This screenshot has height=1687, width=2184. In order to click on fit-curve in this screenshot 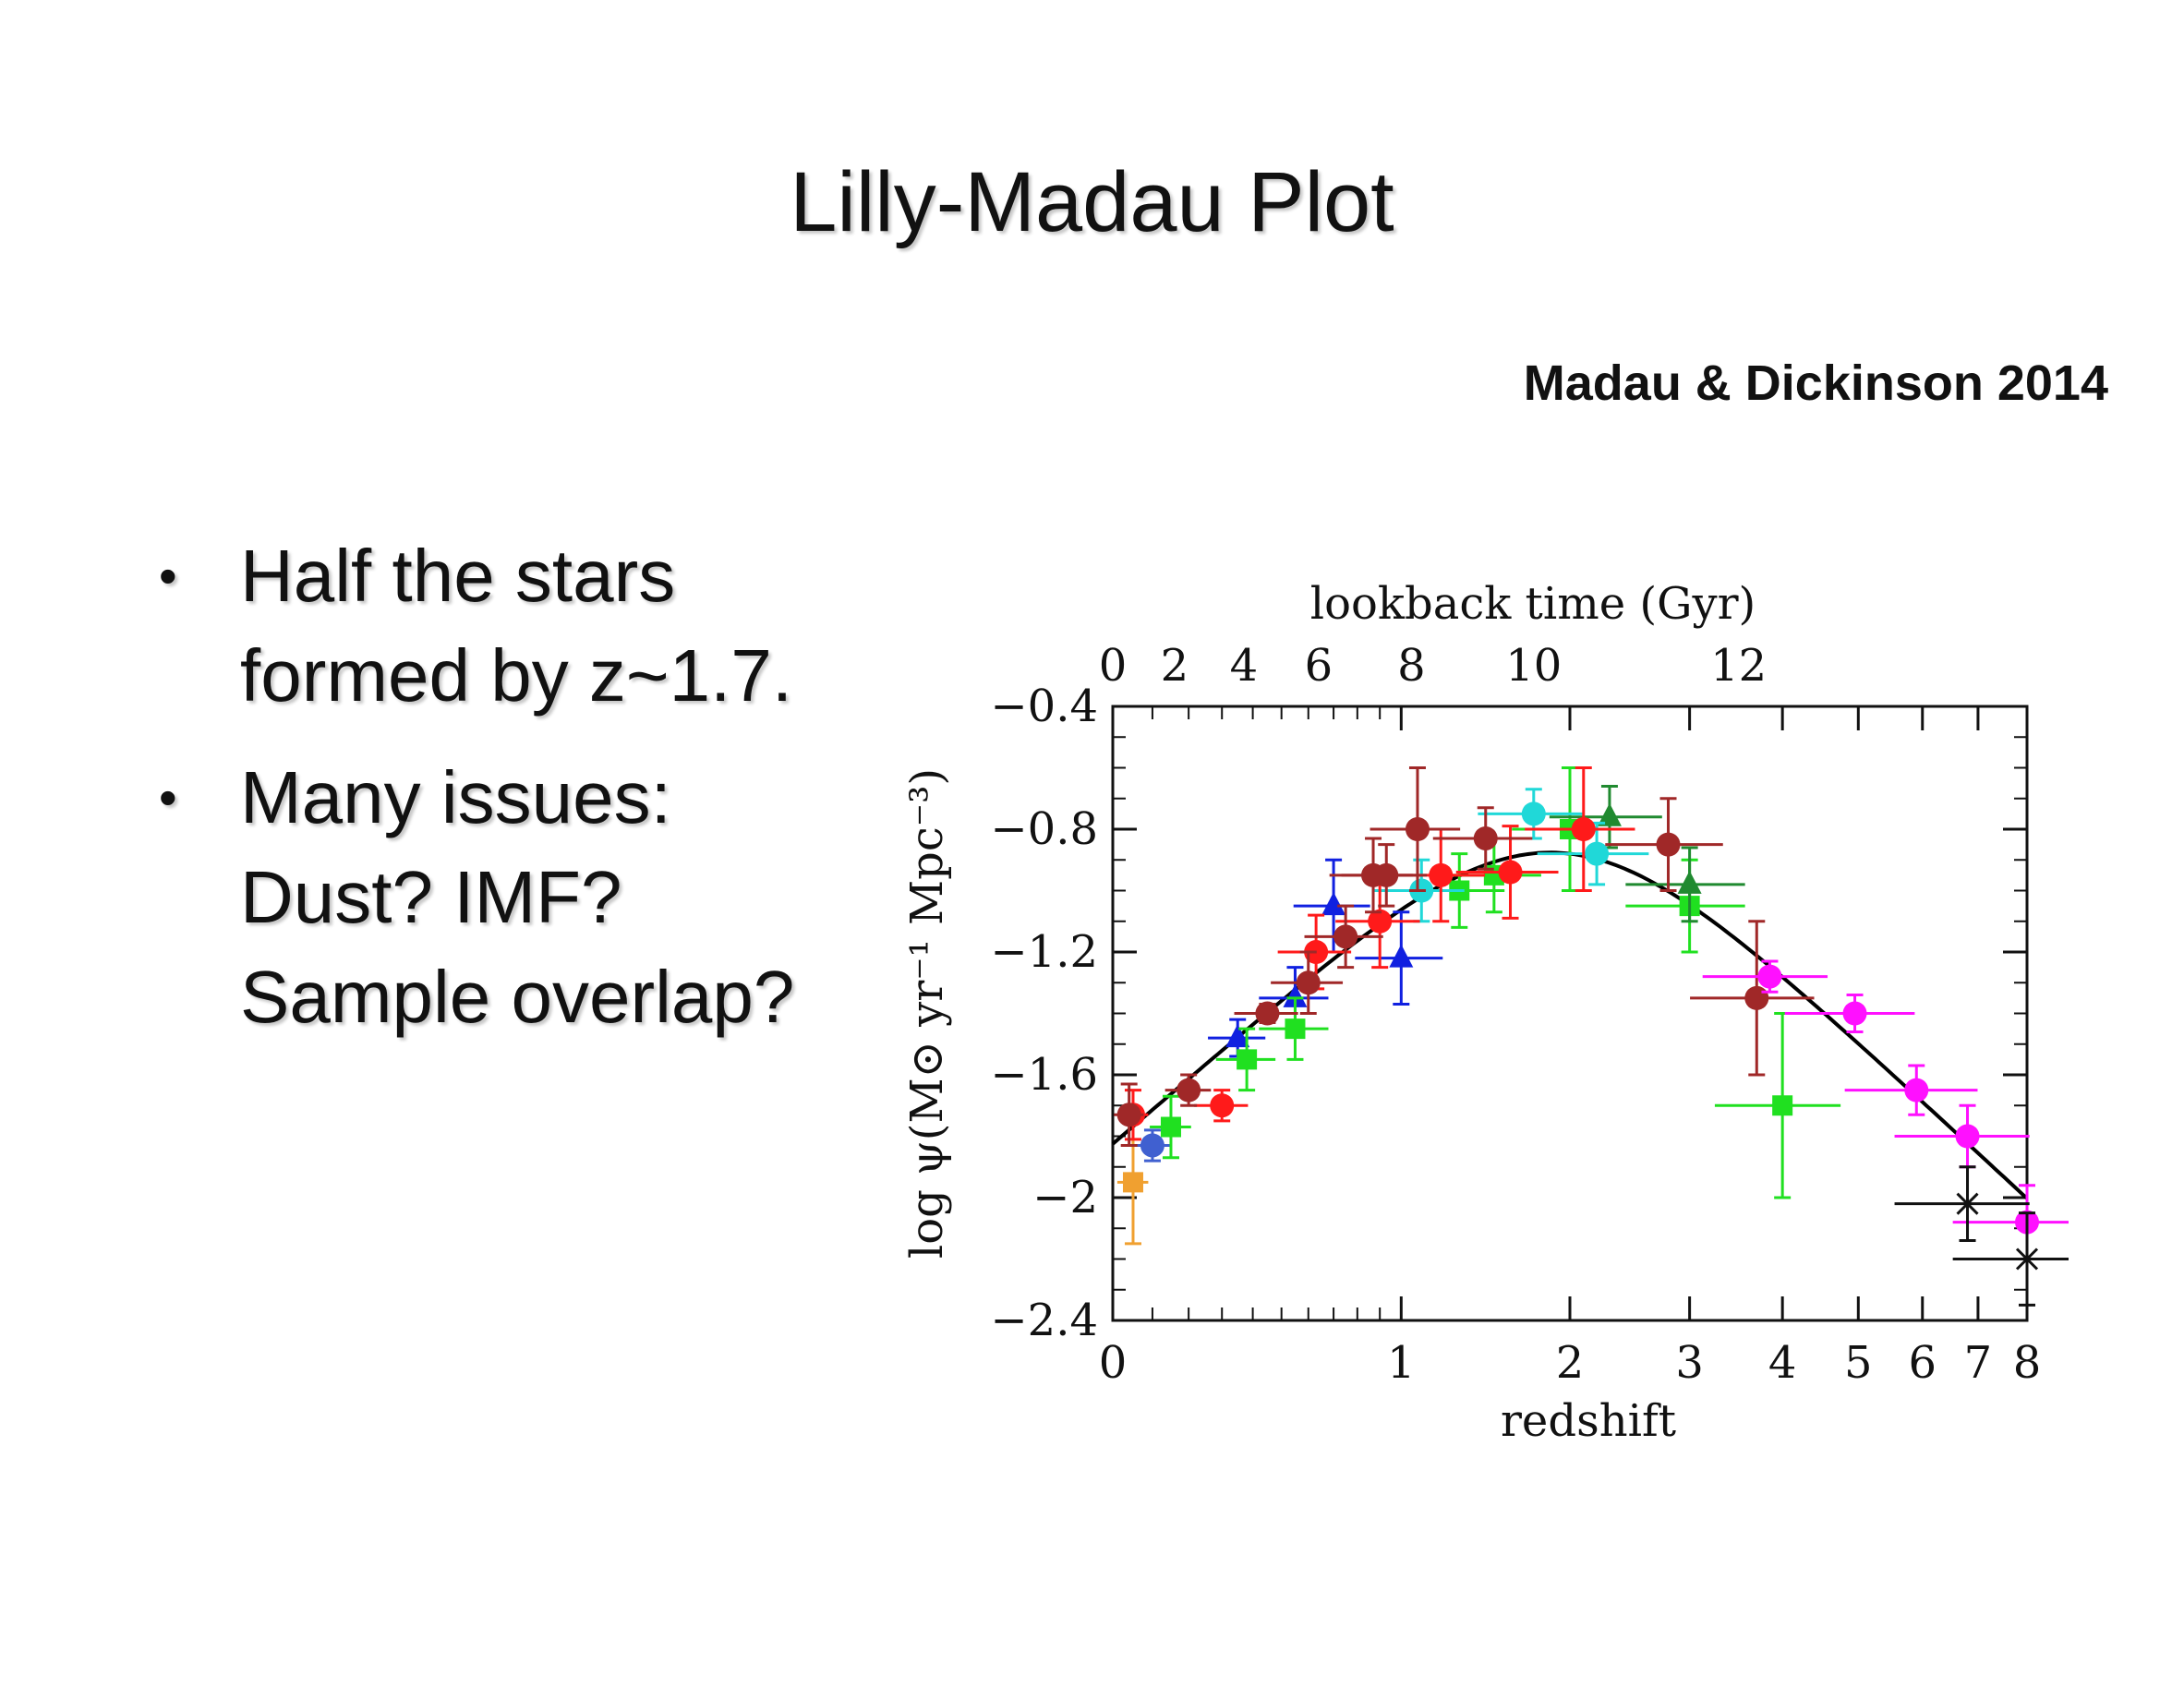, I will do `click(1570, 1025)`.